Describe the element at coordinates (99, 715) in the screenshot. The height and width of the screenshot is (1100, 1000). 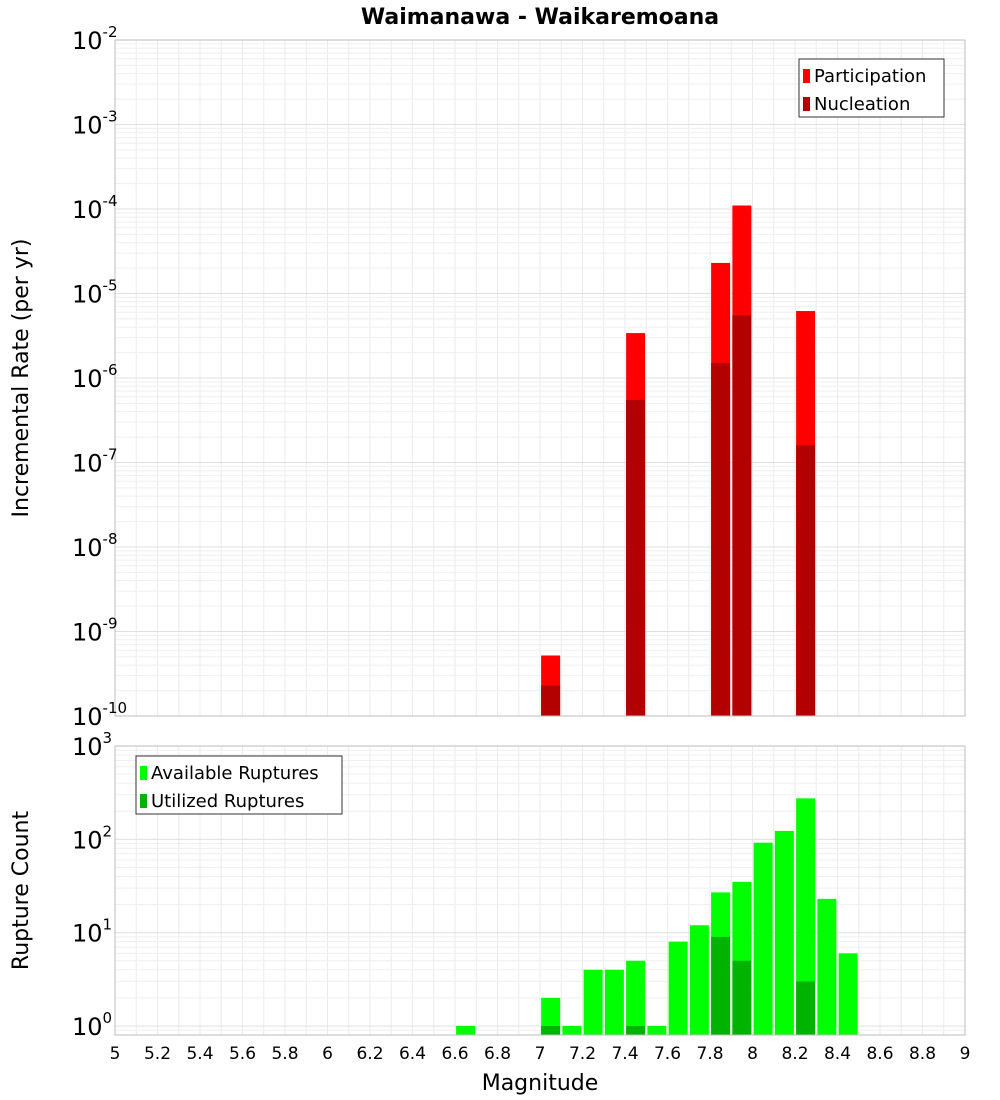
I see `y-tick-label: 10⁻¹⁰` at that location.